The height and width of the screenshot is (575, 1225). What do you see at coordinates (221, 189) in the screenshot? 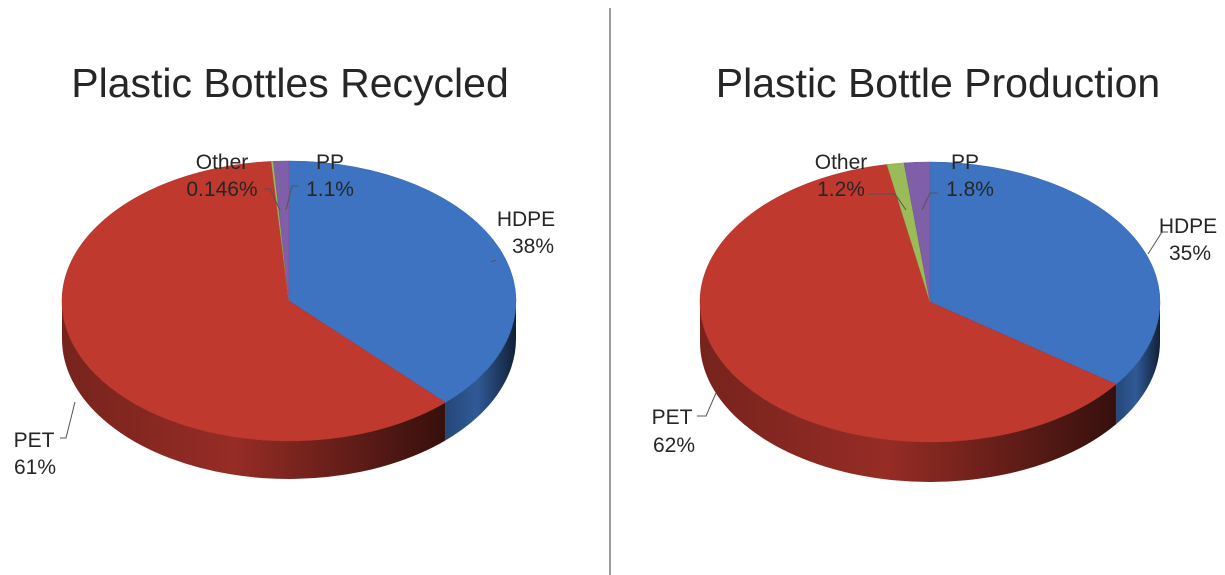
I see `slice-label-value-other: 0.146%` at bounding box center [221, 189].